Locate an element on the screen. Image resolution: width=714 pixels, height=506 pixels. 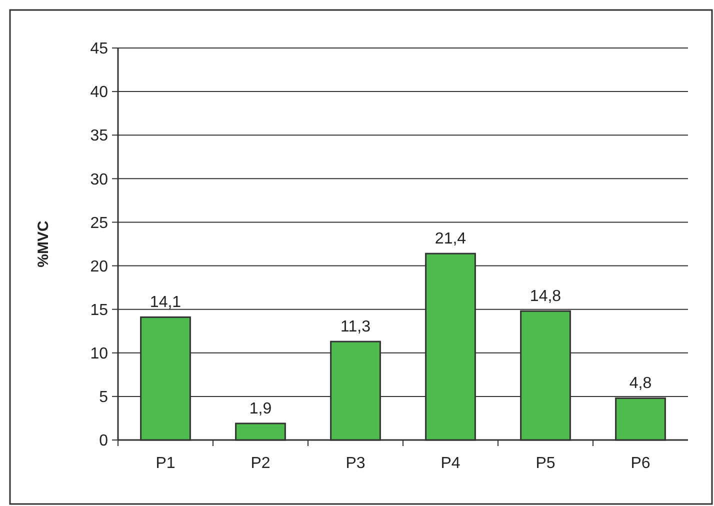
x-tick-label: P6 is located at coordinates (640, 463).